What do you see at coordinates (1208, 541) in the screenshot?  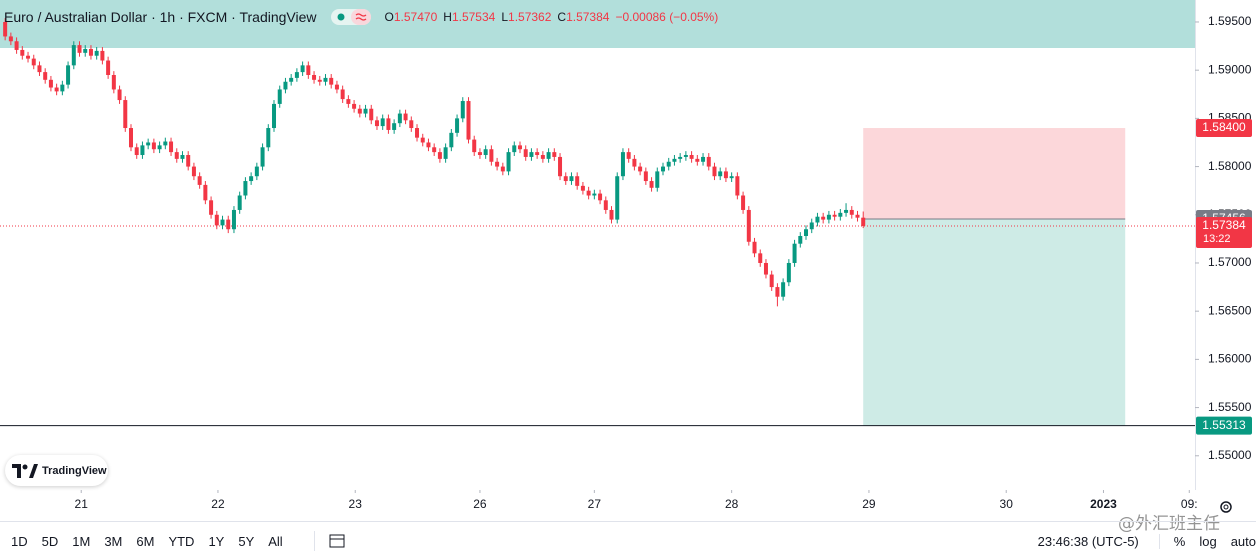 I see `scale-button: log` at bounding box center [1208, 541].